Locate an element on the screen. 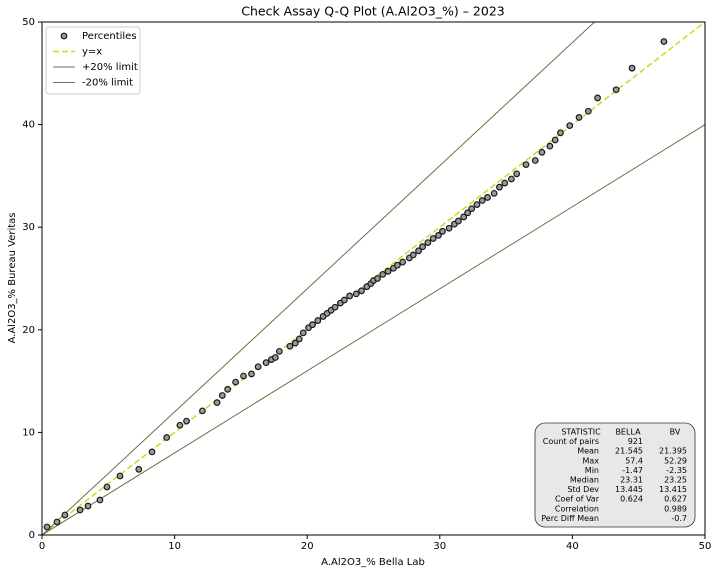  stats-label: Min is located at coordinates (592, 470).